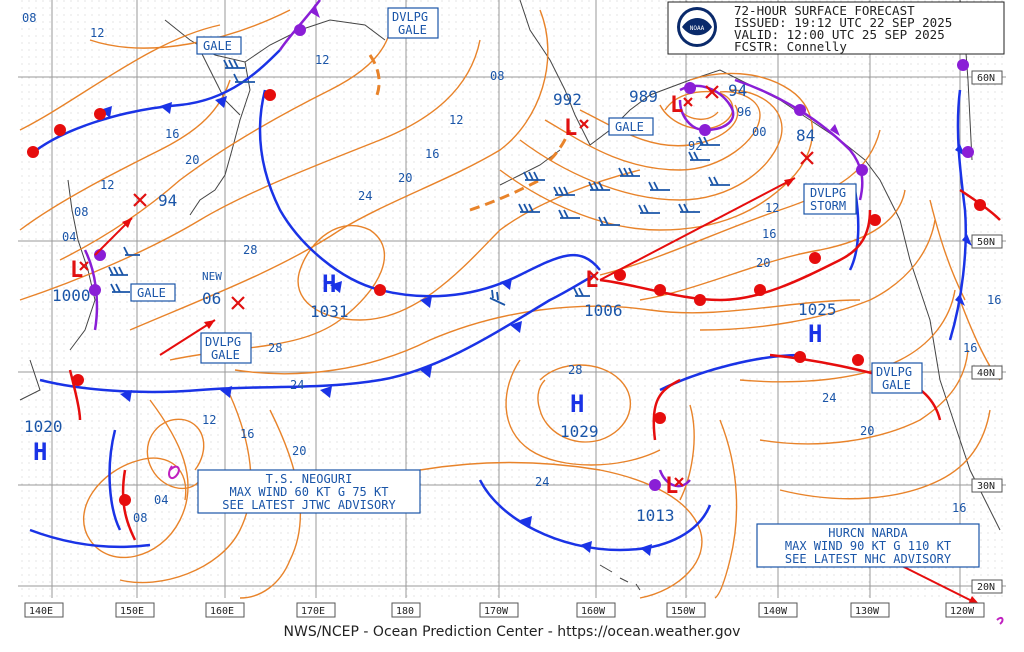 This screenshot has width=1024, height=652. Describe the element at coordinates (309, 505) in the screenshot. I see `svg-text: SEE LATEST JTWC ADVISORY` at that location.